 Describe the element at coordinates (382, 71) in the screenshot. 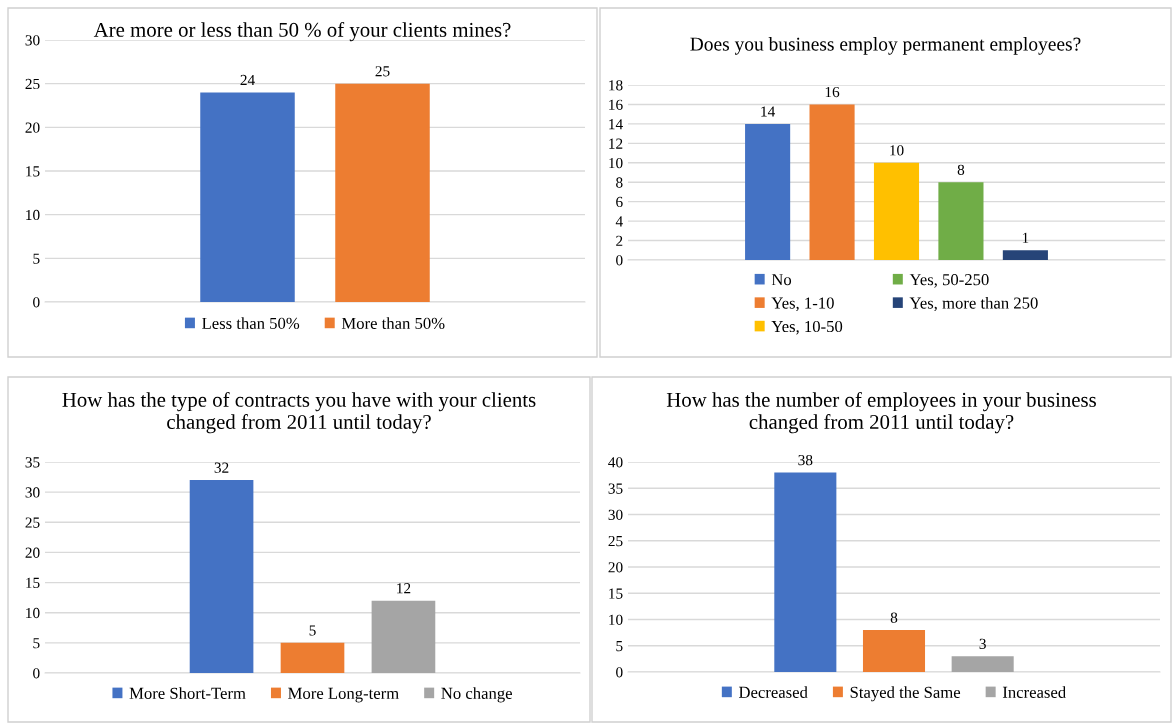

I see `data-label: 25` at that location.